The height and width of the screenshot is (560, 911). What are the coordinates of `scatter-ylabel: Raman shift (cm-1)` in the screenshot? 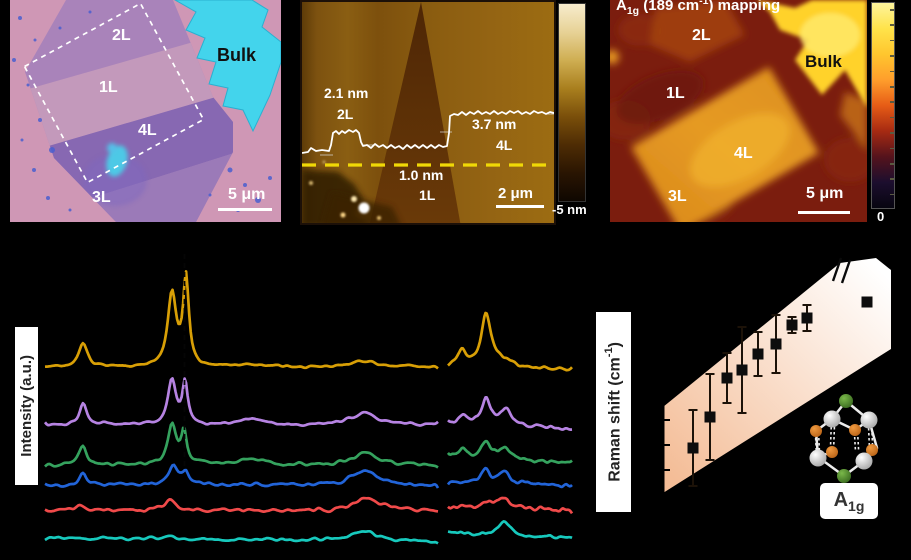 It's located at (613, 412).